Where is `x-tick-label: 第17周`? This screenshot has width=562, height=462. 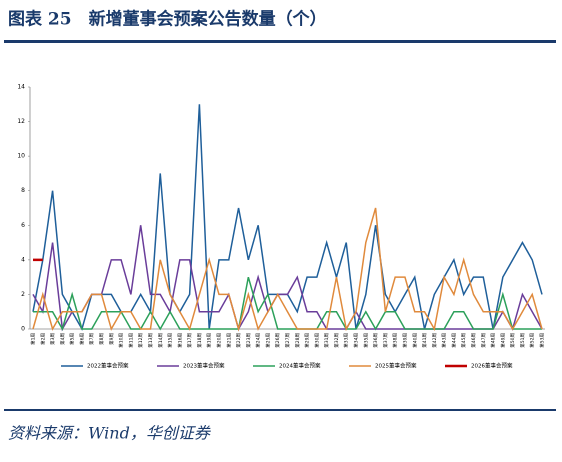
x-tick-label: 第17周 is located at coordinates (189, 340).